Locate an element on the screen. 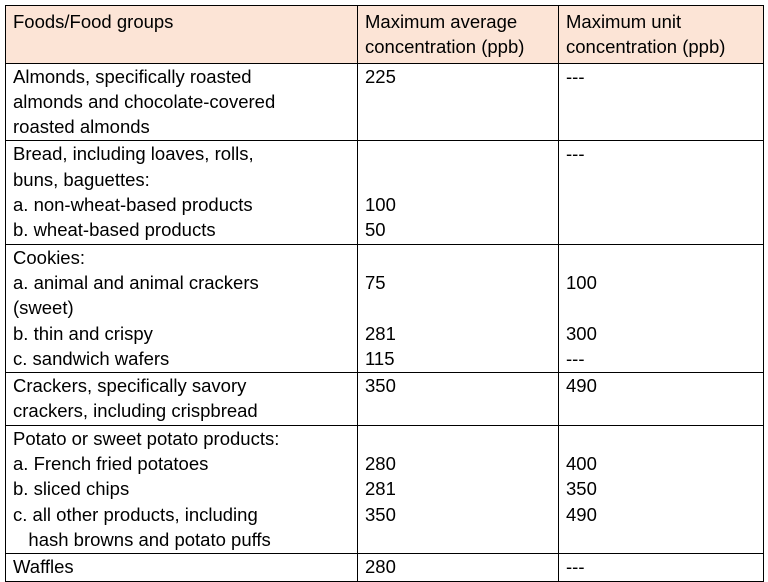 Image resolution: width=768 pixels, height=582 pixels. table-cell: 280 281 350 is located at coordinates (458, 489).